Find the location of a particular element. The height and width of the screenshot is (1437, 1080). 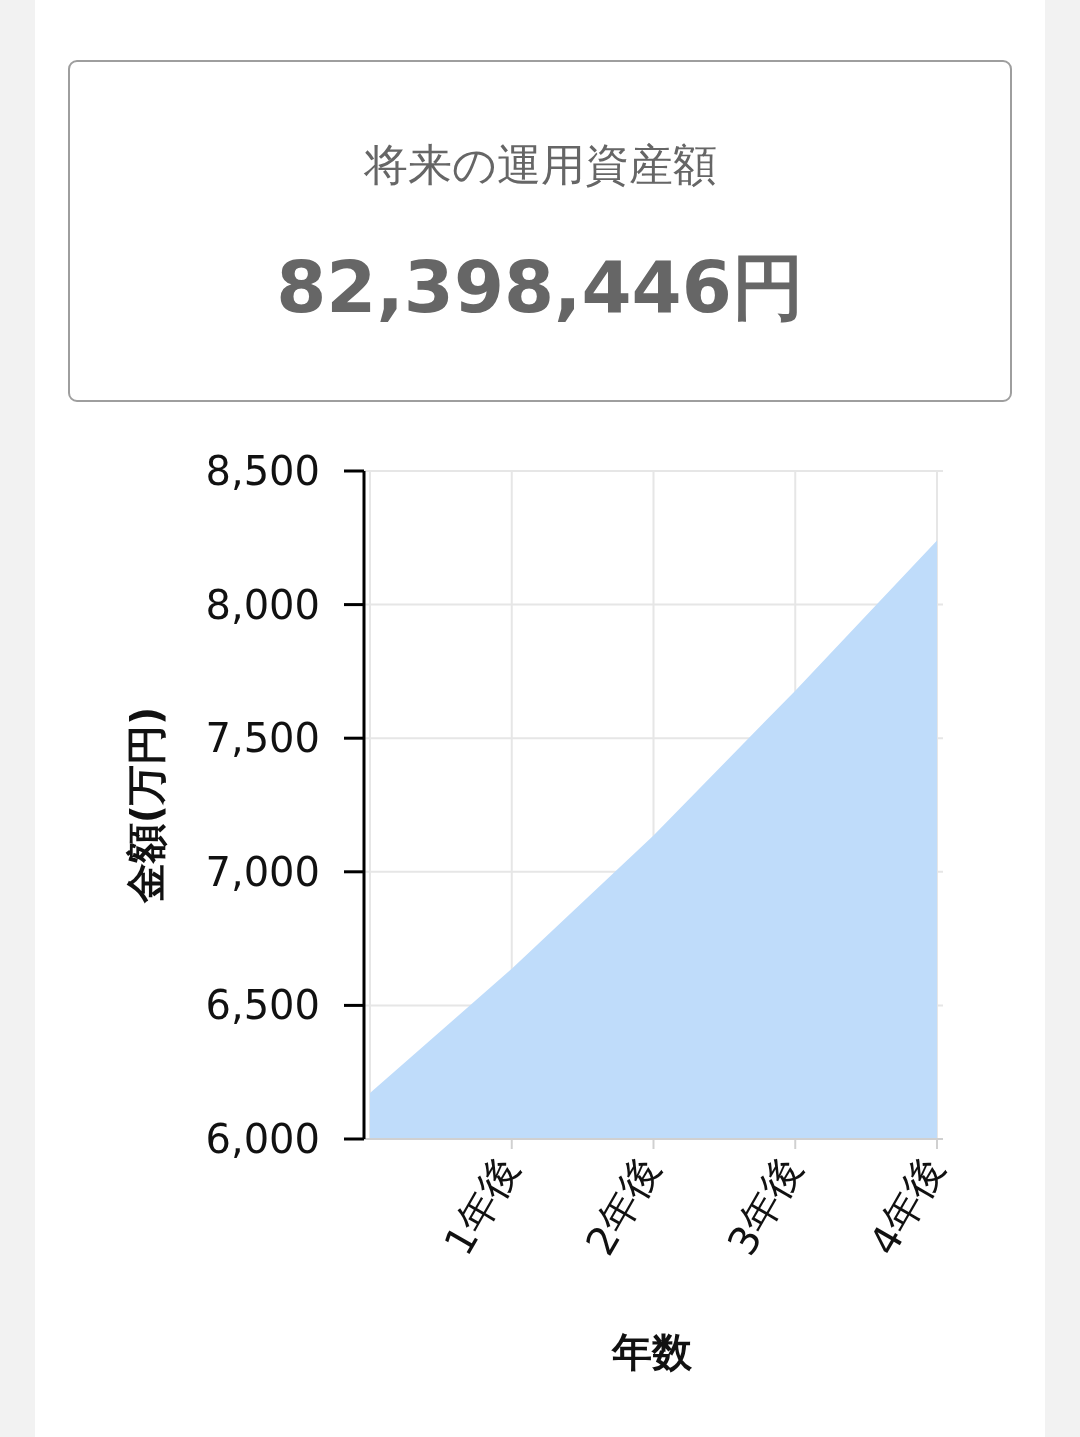

x-tick-label: 1年後 is located at coordinates (481, 1205).